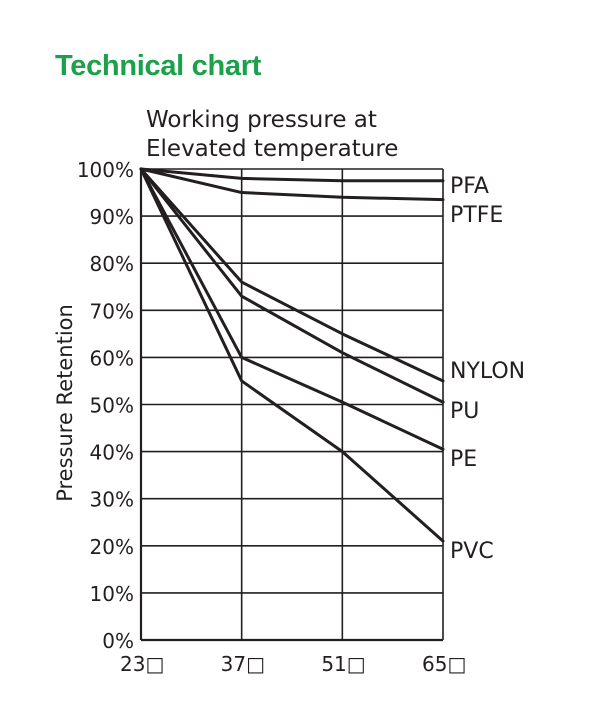 Image resolution: width=593 pixels, height=727 pixels. I want to click on series-label-pvc: PVC, so click(472, 551).